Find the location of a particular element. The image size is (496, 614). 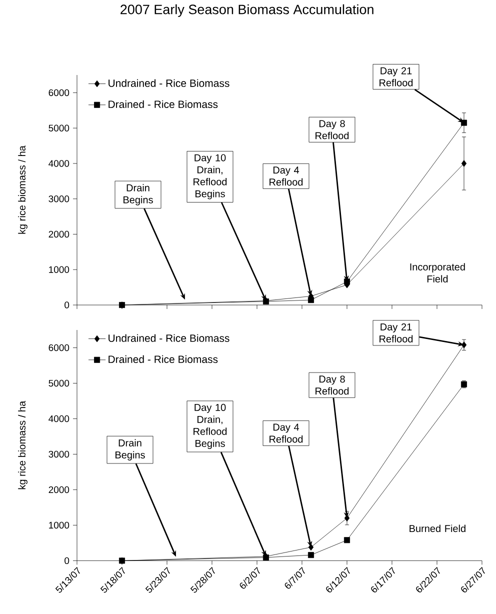

annotation: Incorporated Field is located at coordinates (437, 272).